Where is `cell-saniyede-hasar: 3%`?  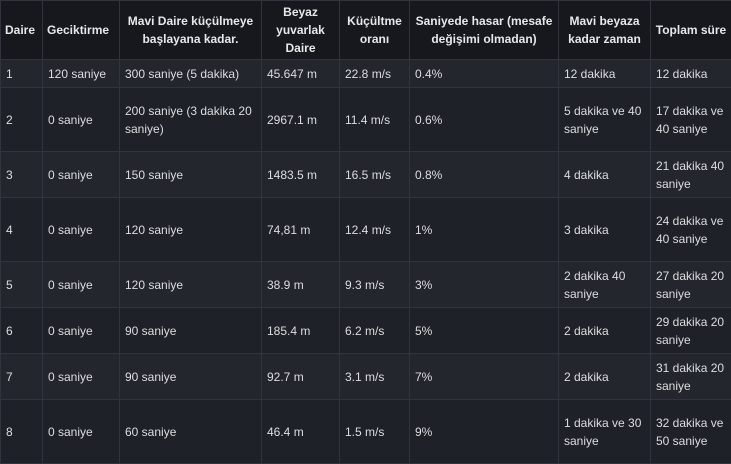 cell-saniyede-hasar: 3% is located at coordinates (484, 285).